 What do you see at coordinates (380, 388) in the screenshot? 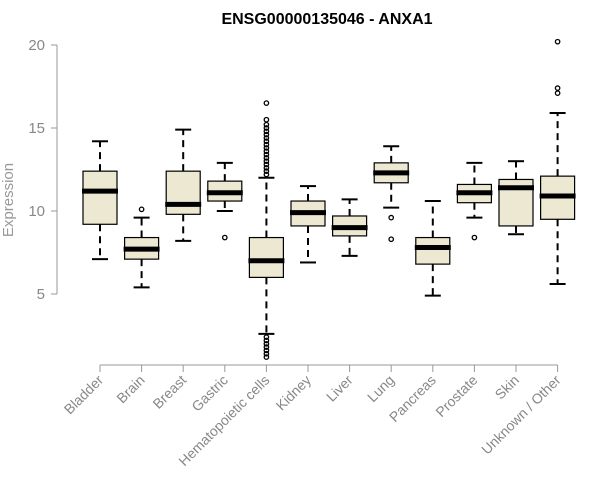
I see `x-tick-label: Lung` at bounding box center [380, 388].